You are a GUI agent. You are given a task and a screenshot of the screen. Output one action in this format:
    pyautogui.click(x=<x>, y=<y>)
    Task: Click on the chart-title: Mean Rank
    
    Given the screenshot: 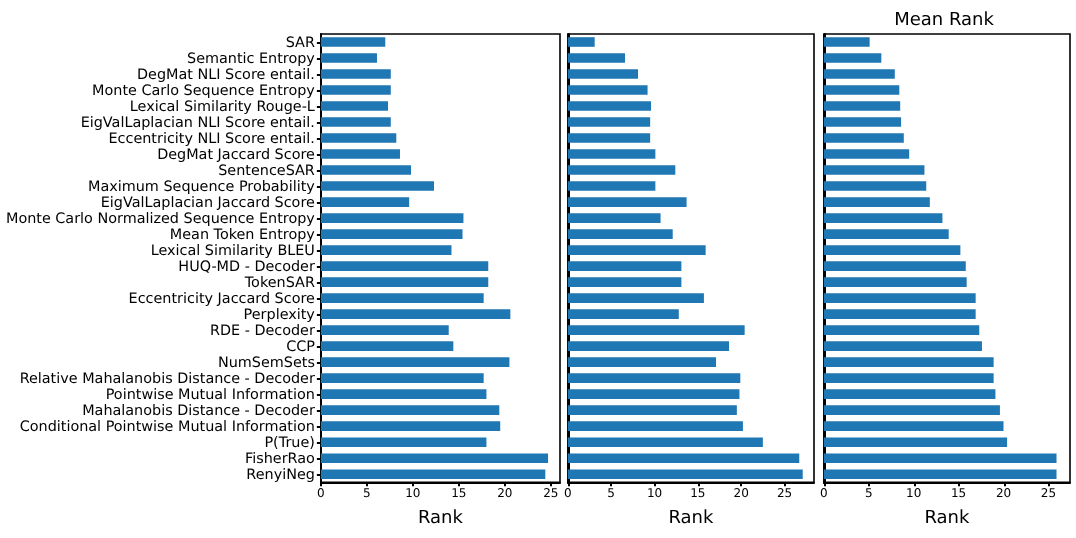 What is the action you would take?
    pyautogui.click(x=945, y=21)
    